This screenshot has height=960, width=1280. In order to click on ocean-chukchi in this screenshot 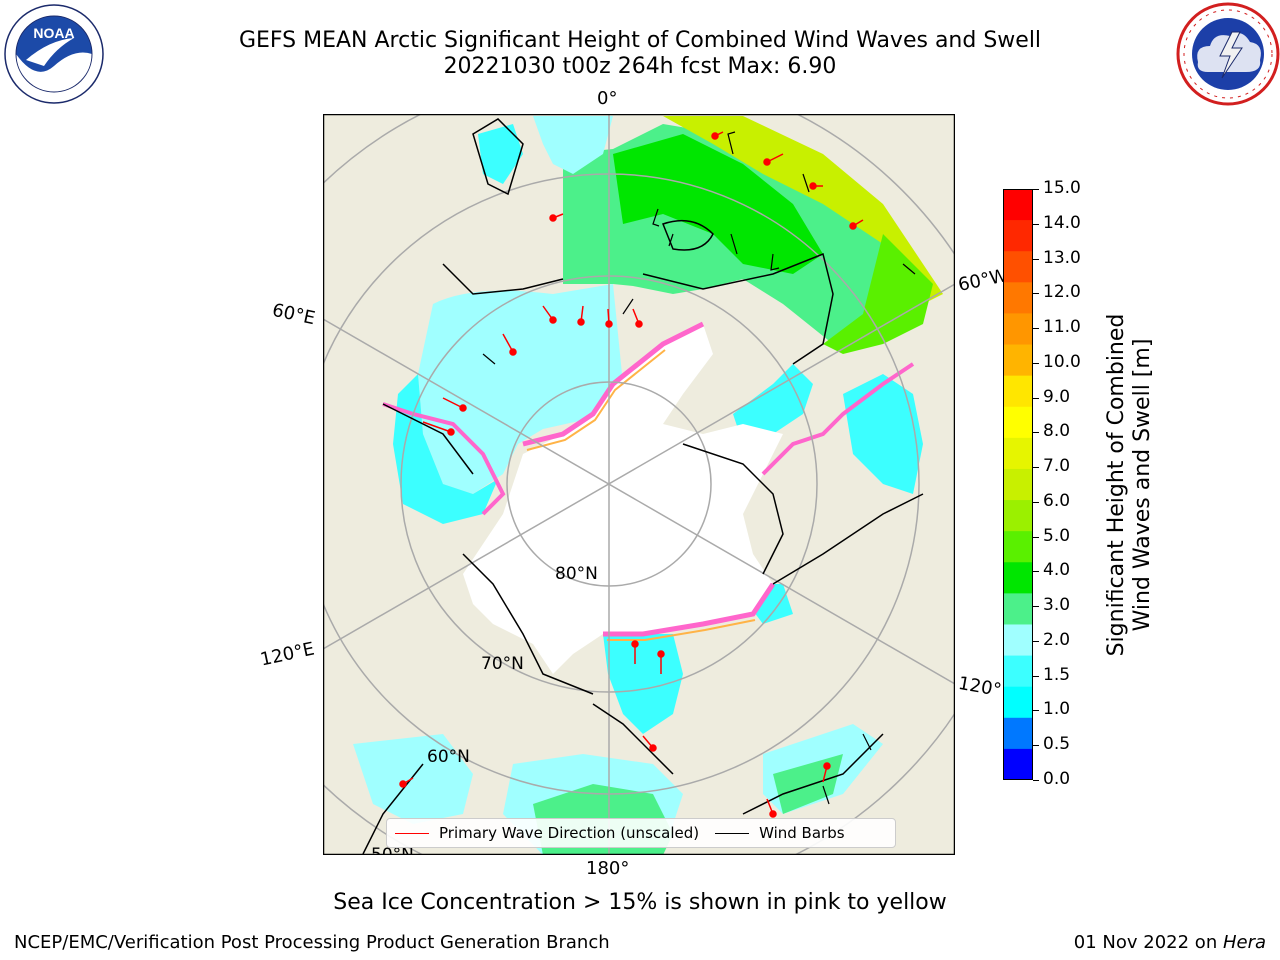, I will do `click(643, 684)`.